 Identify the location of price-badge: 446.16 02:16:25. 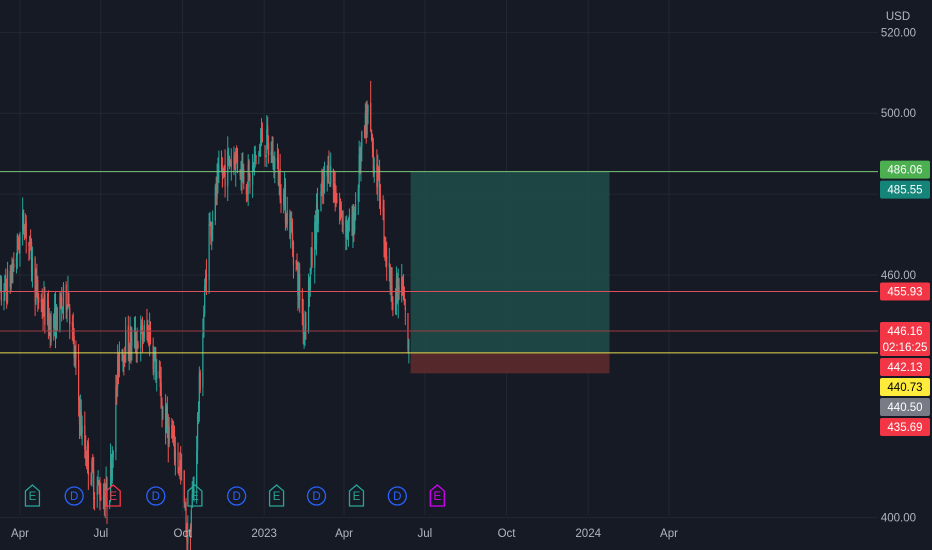
(905, 339).